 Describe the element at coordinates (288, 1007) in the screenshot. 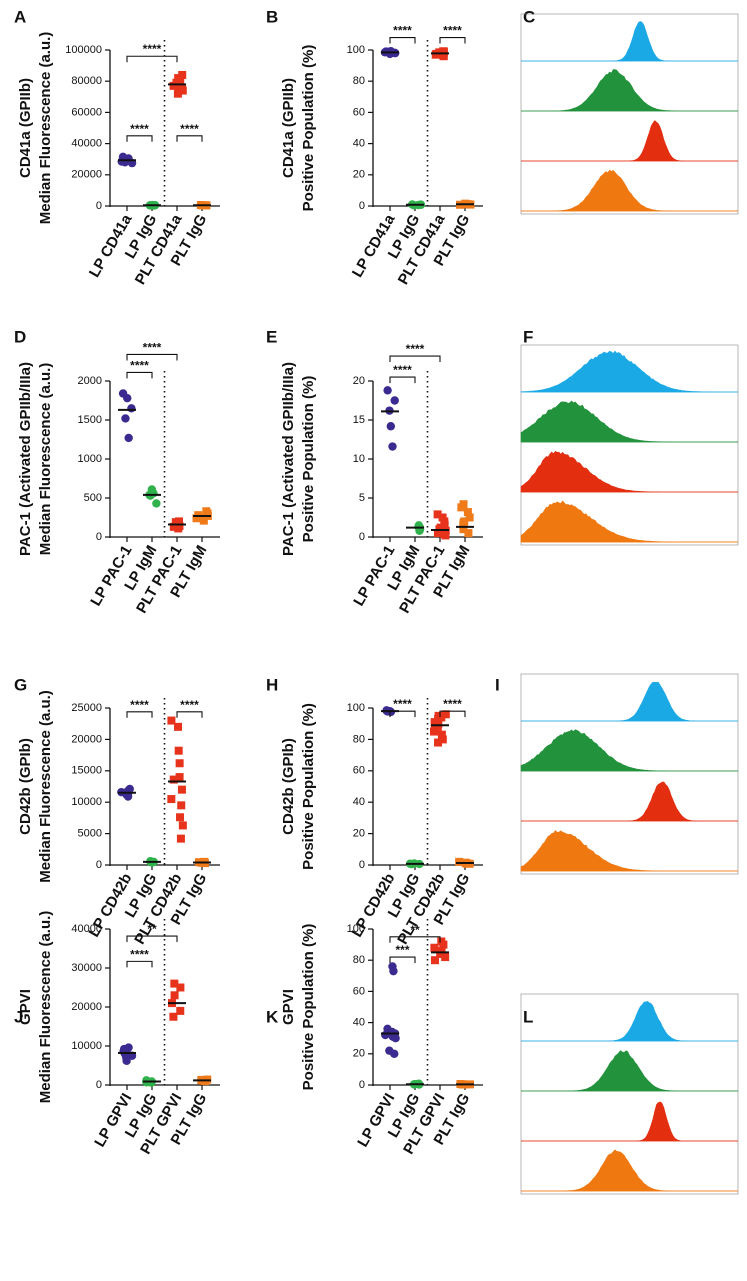

I see `y-axis-label: GPVI` at that location.